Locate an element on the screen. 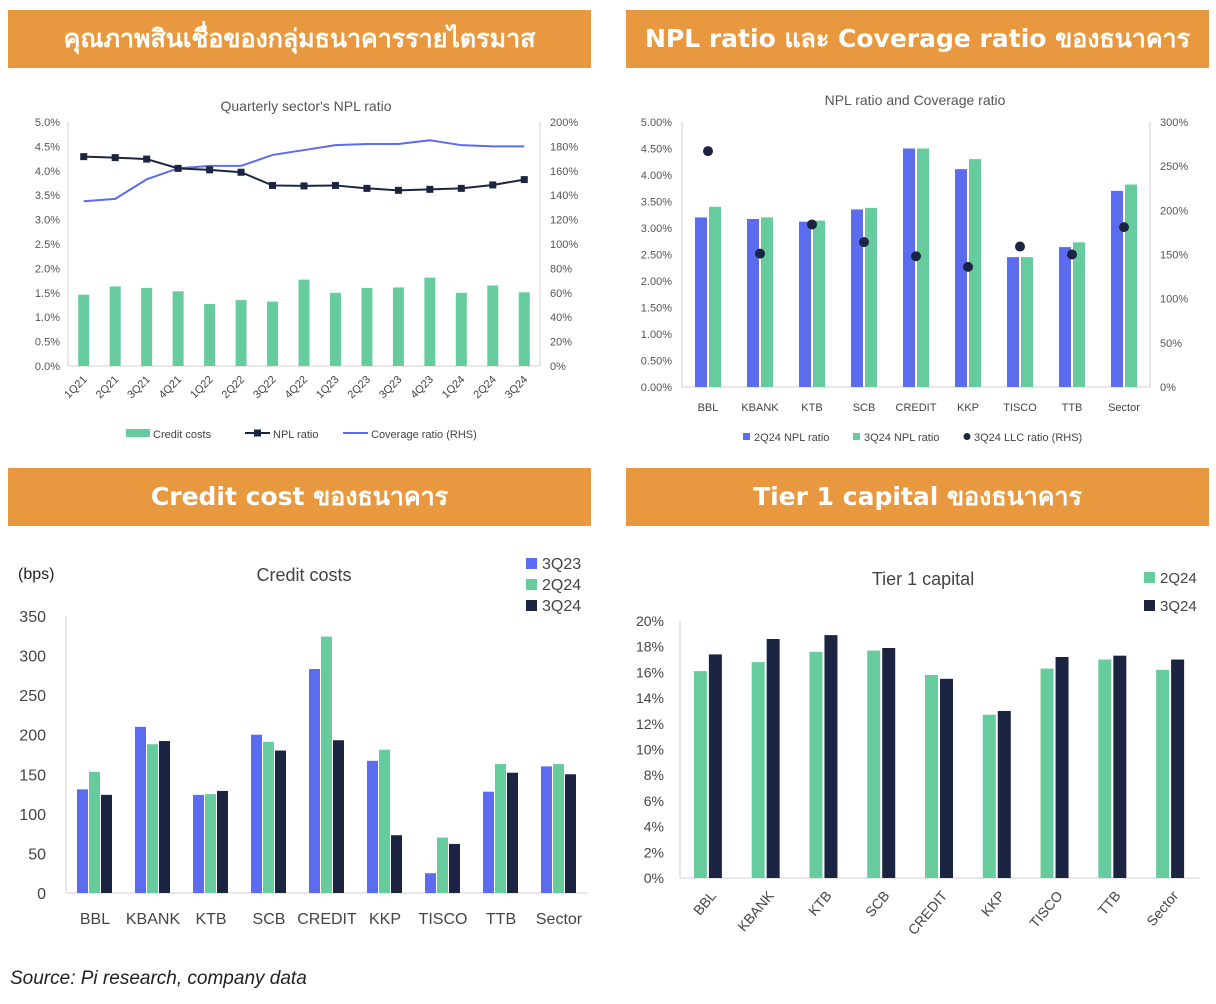  y-tick-label-right: 20% is located at coordinates (561, 343).